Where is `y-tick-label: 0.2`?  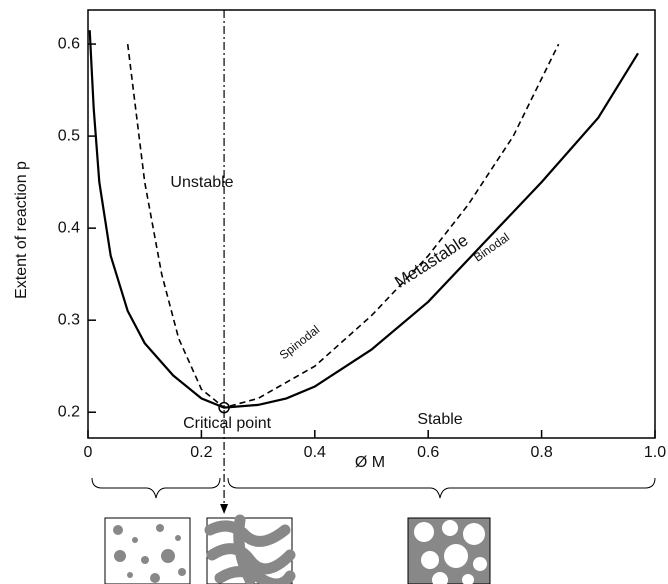
y-tick-label: 0.2 is located at coordinates (69, 411).